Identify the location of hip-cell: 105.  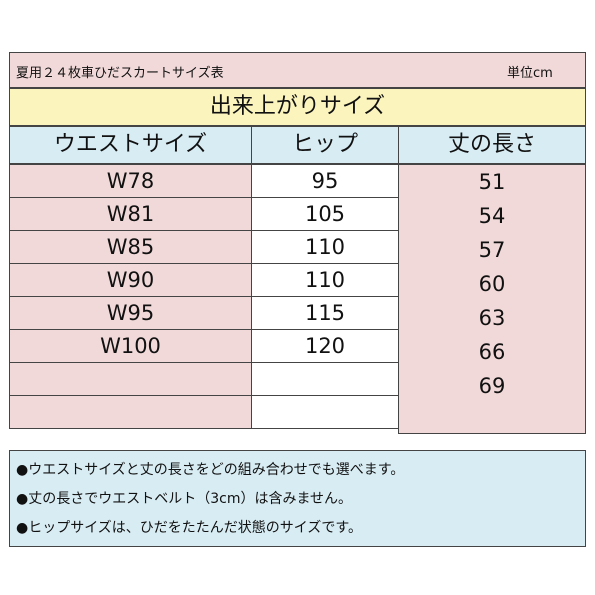
(325, 214).